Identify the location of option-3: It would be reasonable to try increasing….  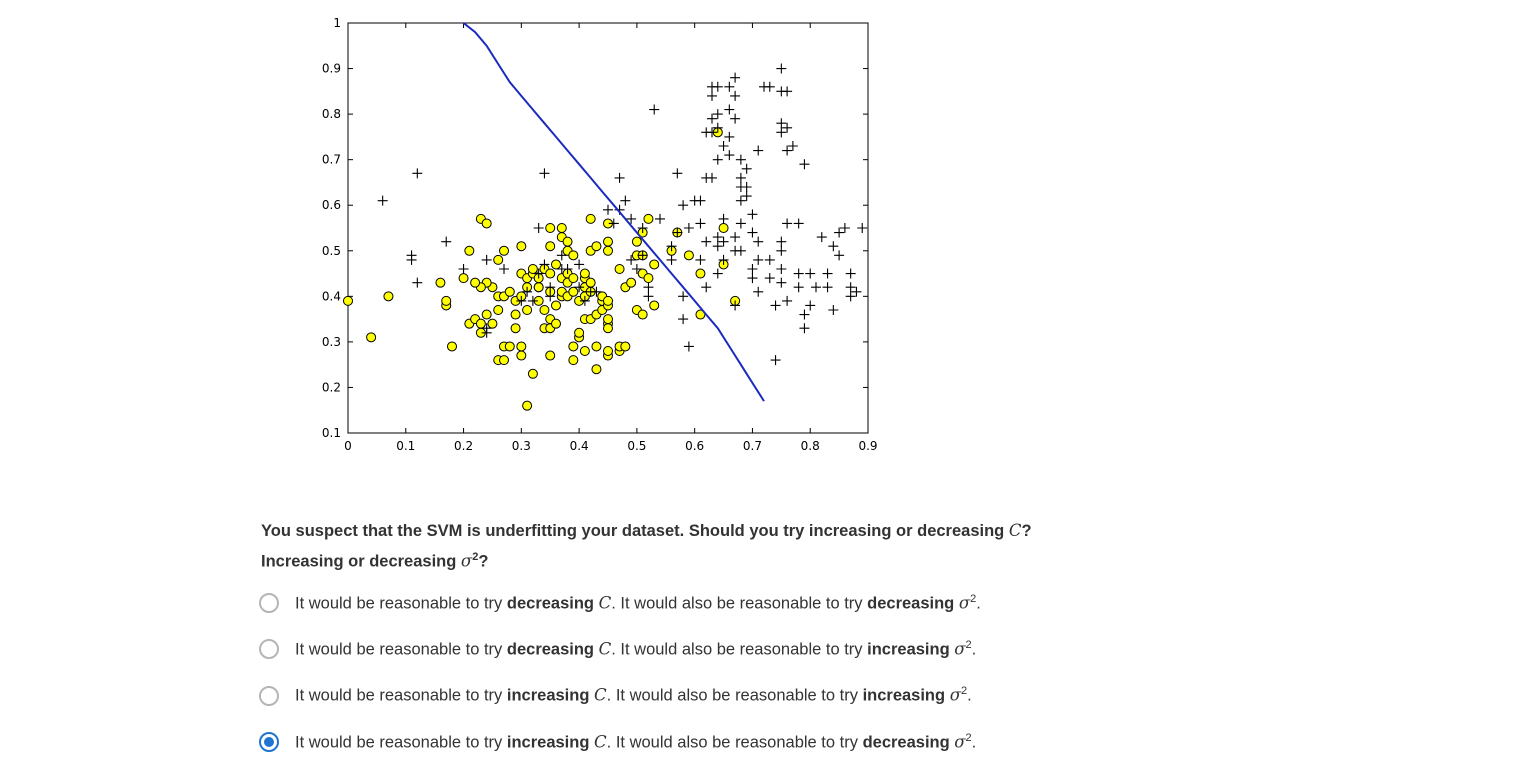
(759, 696).